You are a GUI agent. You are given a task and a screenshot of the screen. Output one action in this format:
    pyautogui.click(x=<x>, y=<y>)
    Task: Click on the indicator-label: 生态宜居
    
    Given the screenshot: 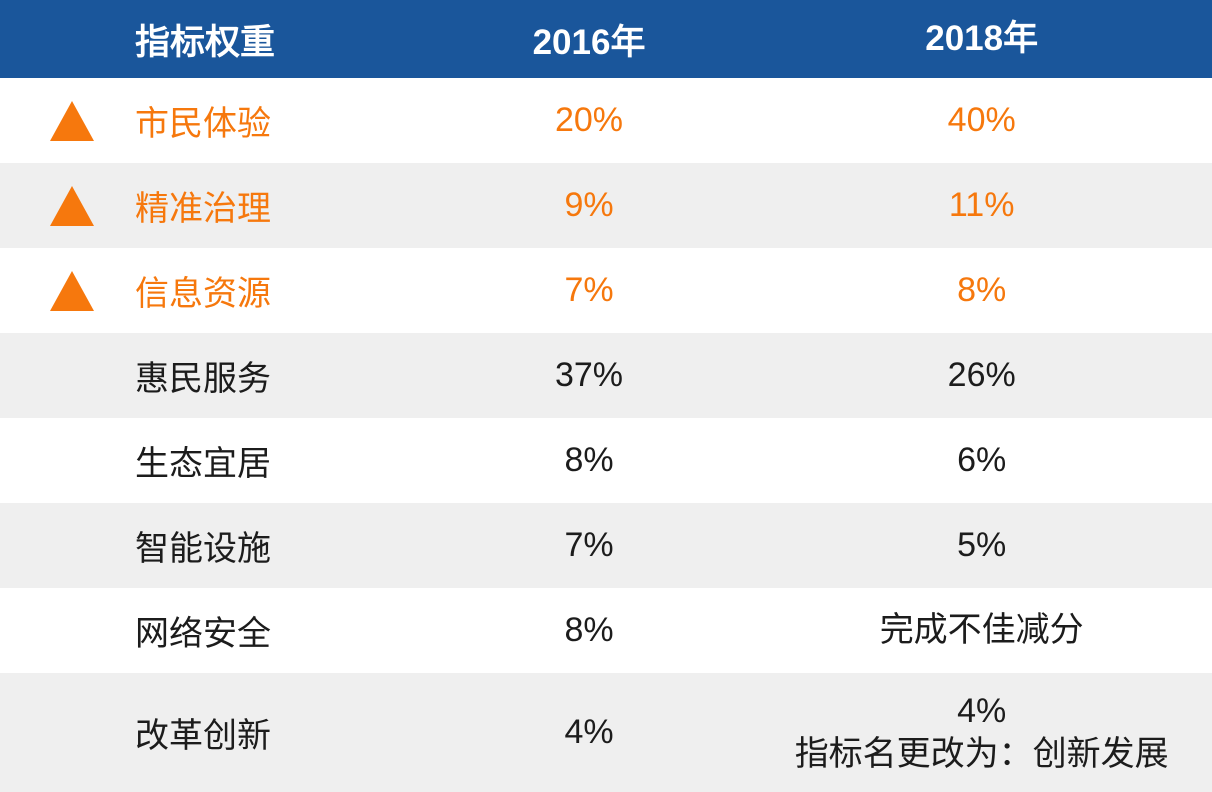 What is the action you would take?
    pyautogui.click(x=203, y=464)
    